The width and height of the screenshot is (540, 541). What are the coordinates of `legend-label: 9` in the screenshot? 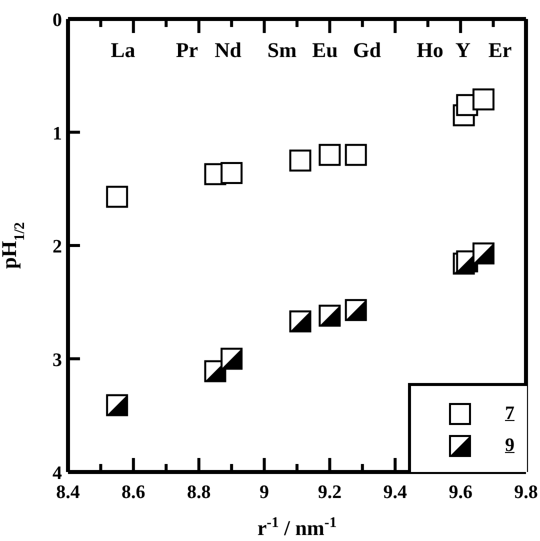 It's located at (509, 446).